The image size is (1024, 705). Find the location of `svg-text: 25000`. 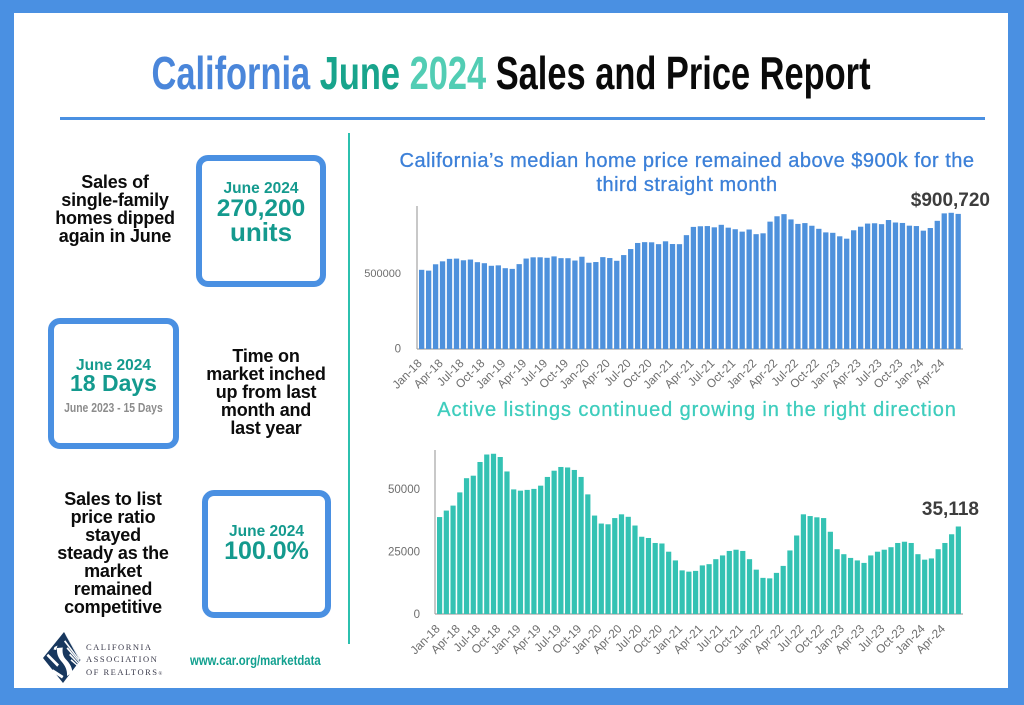

svg-text: 25000 is located at coordinates (404, 553).